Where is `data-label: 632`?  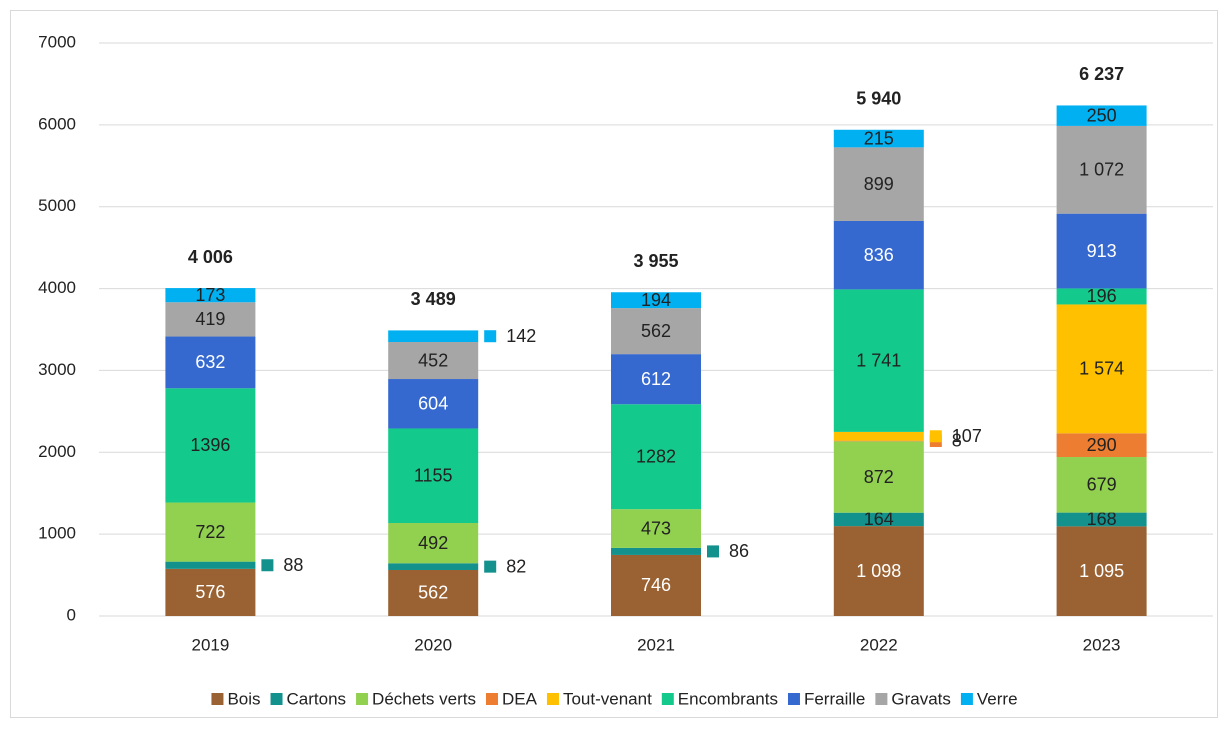 data-label: 632 is located at coordinates (210, 362).